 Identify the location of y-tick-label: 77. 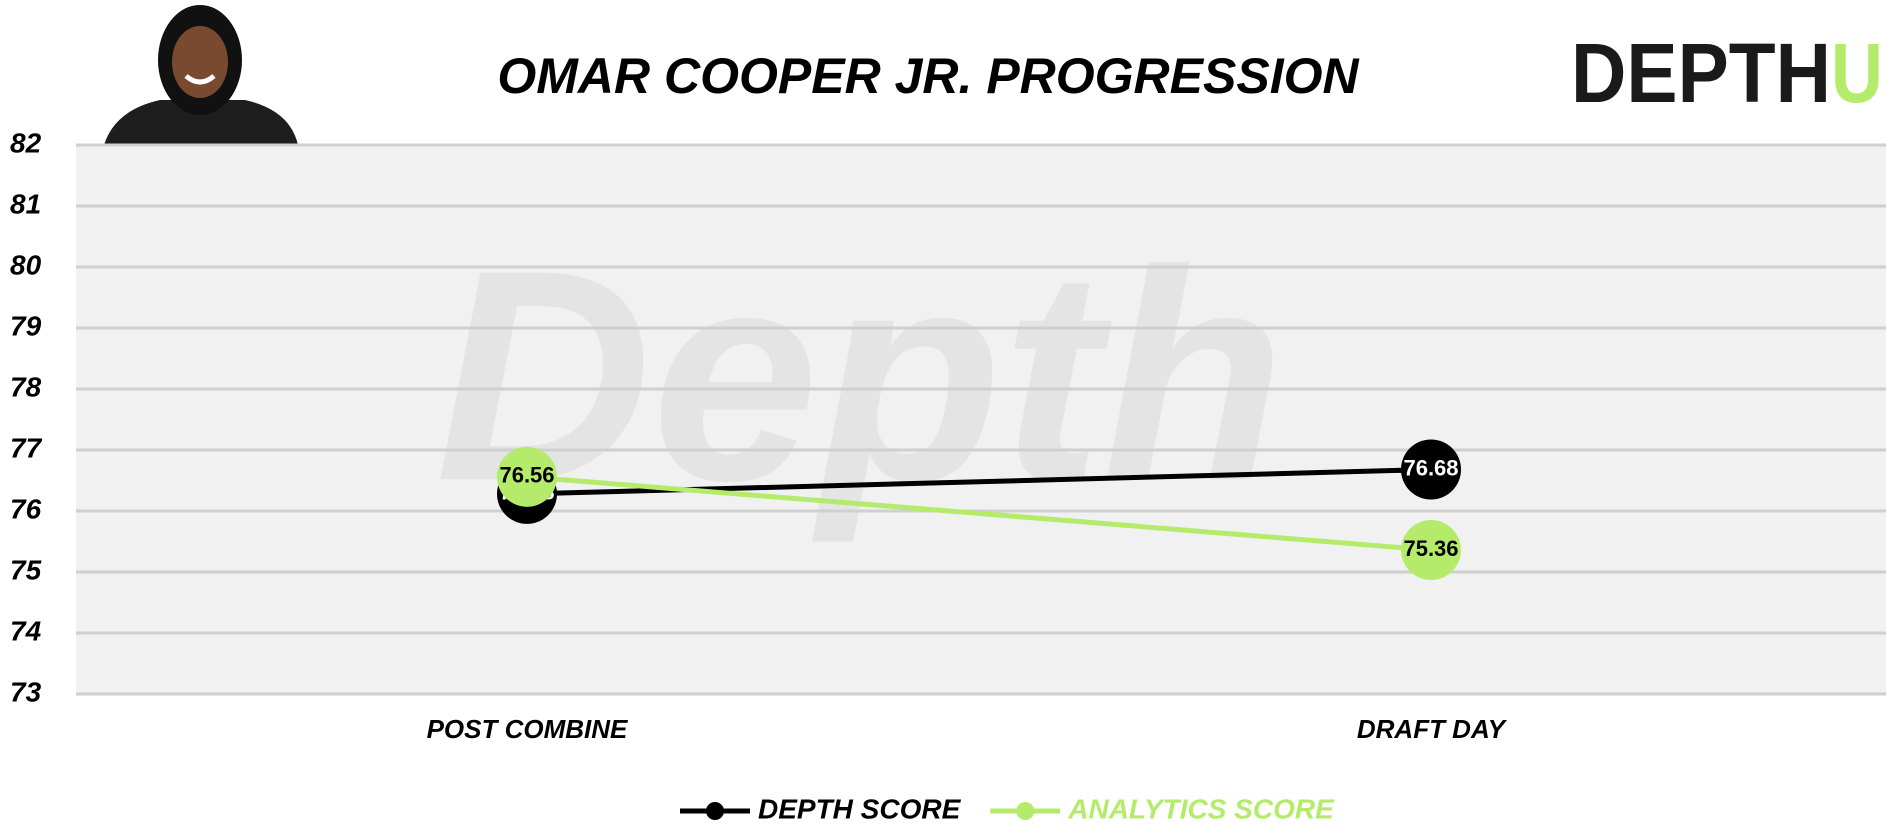
(26, 447).